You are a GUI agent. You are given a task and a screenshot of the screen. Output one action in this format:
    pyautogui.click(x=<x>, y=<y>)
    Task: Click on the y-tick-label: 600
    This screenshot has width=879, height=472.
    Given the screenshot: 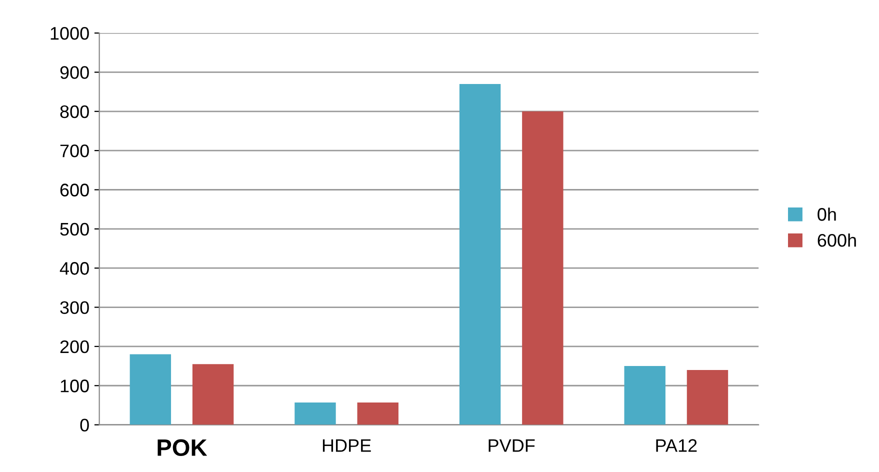 What is the action you would take?
    pyautogui.click(x=74, y=190)
    